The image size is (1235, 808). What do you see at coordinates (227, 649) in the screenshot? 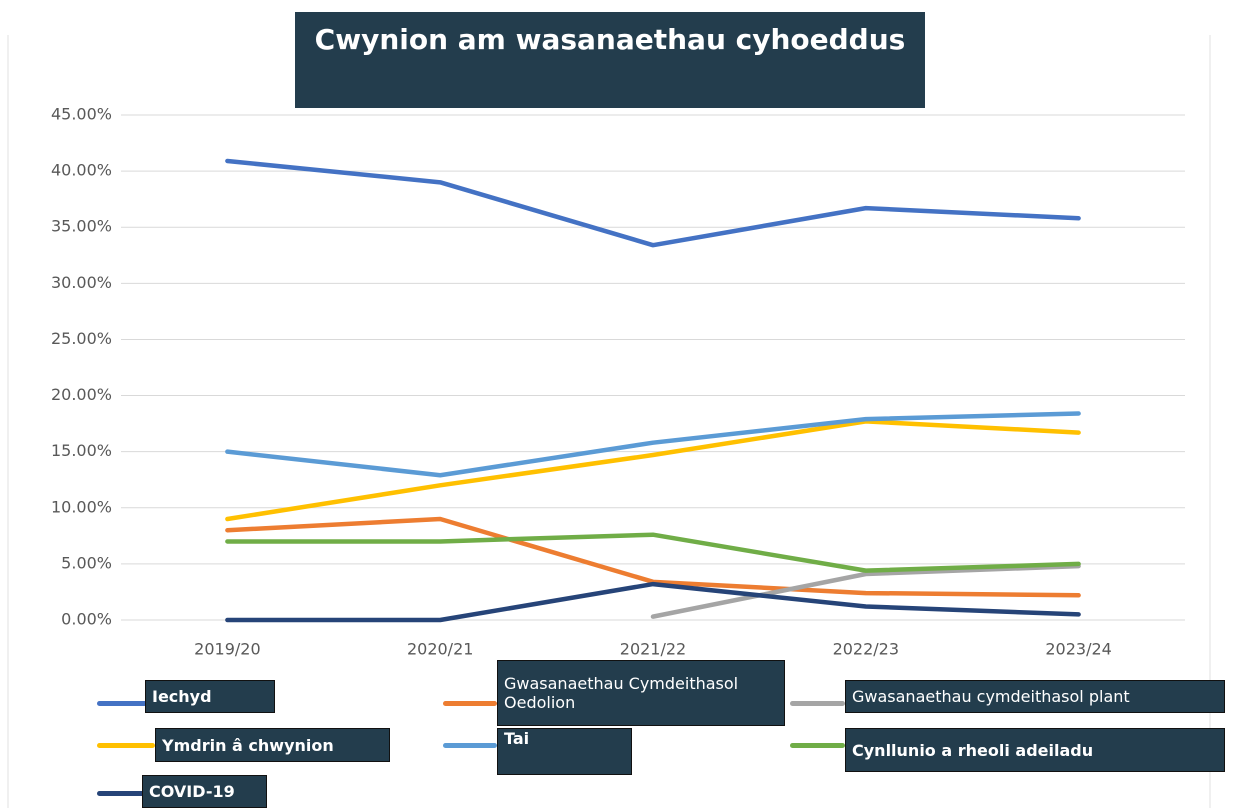
I see `x-tick-label: 2019/20` at bounding box center [227, 649].